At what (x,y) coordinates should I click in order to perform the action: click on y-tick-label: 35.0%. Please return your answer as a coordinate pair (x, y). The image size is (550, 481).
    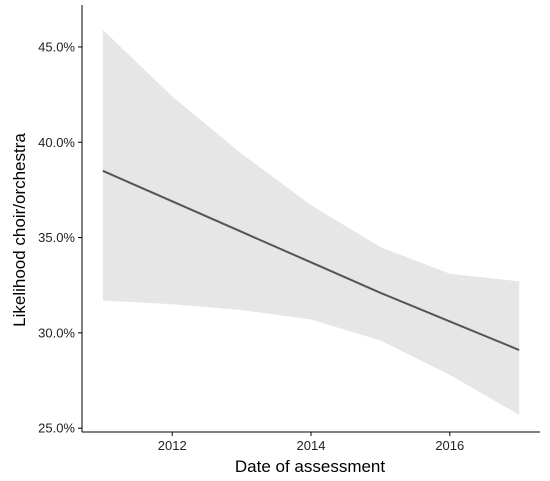
    Looking at the image, I should click on (56, 237).